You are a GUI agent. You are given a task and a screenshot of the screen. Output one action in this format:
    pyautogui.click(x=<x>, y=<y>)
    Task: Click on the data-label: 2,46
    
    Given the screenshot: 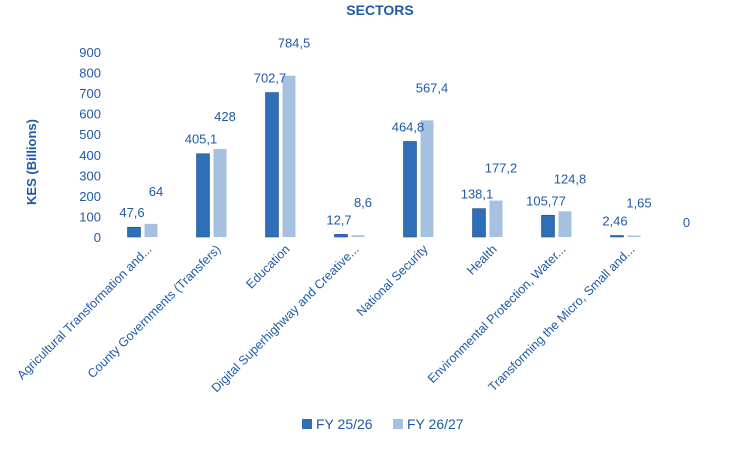 What is the action you would take?
    pyautogui.click(x=614, y=221)
    